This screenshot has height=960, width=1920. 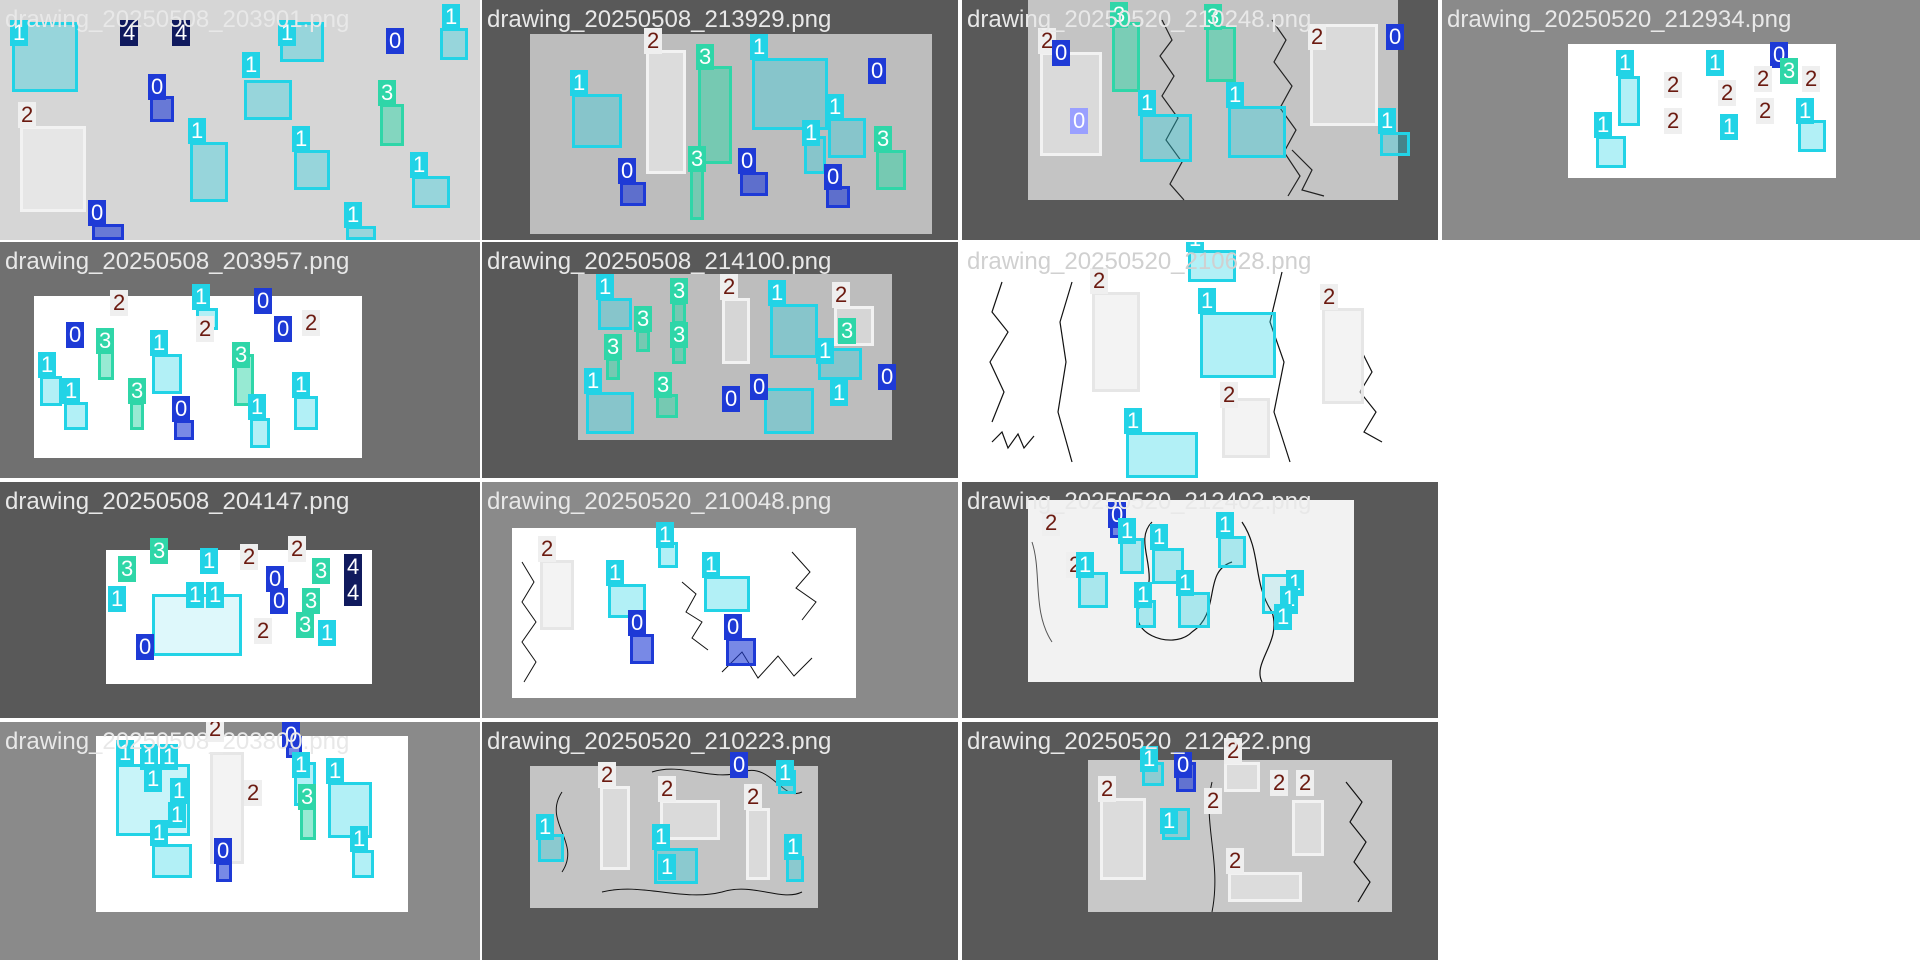 I want to click on tile-empty-r4, so click(x=1681, y=841).